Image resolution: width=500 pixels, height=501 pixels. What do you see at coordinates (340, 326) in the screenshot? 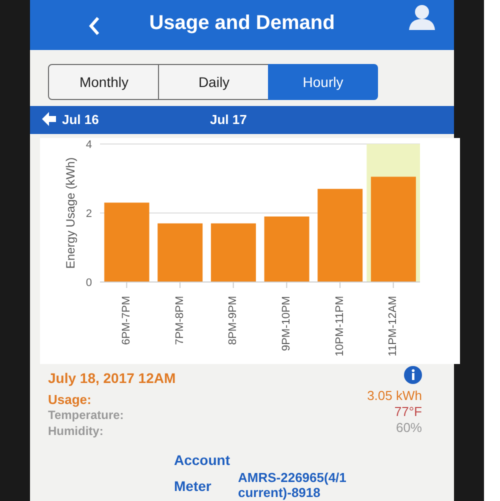
I see `x-tick-label: 10PM-11PM` at bounding box center [340, 326].